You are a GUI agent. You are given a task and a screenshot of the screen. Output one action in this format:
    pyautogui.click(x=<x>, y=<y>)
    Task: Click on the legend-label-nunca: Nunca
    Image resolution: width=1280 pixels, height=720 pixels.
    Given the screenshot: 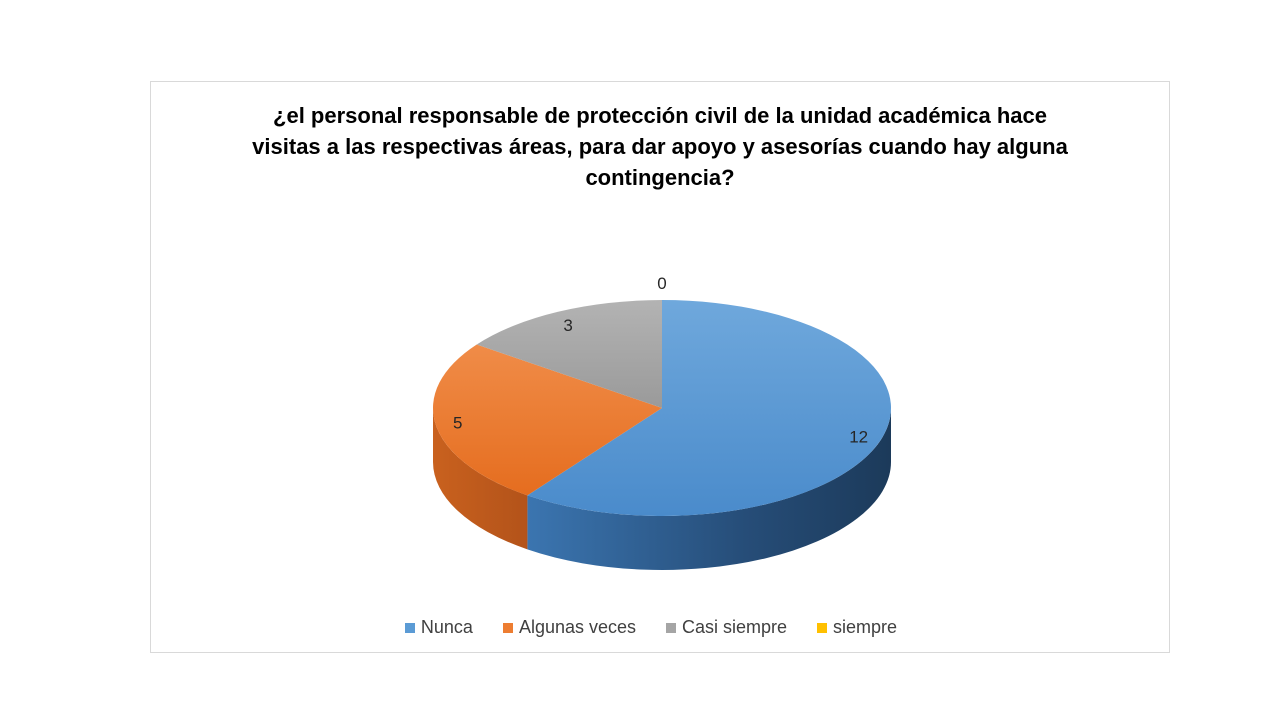 What is the action you would take?
    pyautogui.click(x=446, y=627)
    